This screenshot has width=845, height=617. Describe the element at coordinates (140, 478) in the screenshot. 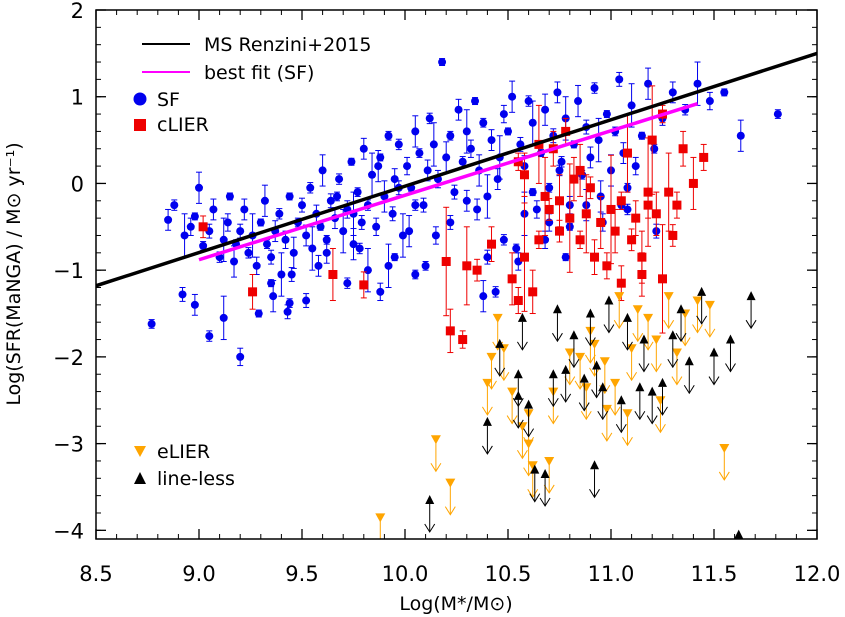

I see `legend-marker-lineless` at that location.